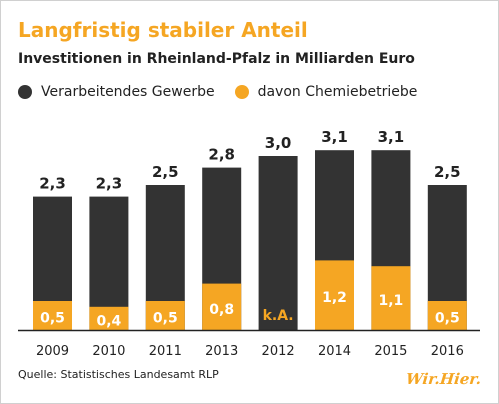  I want to click on x-tick-label-2010: 2010, so click(108, 351).